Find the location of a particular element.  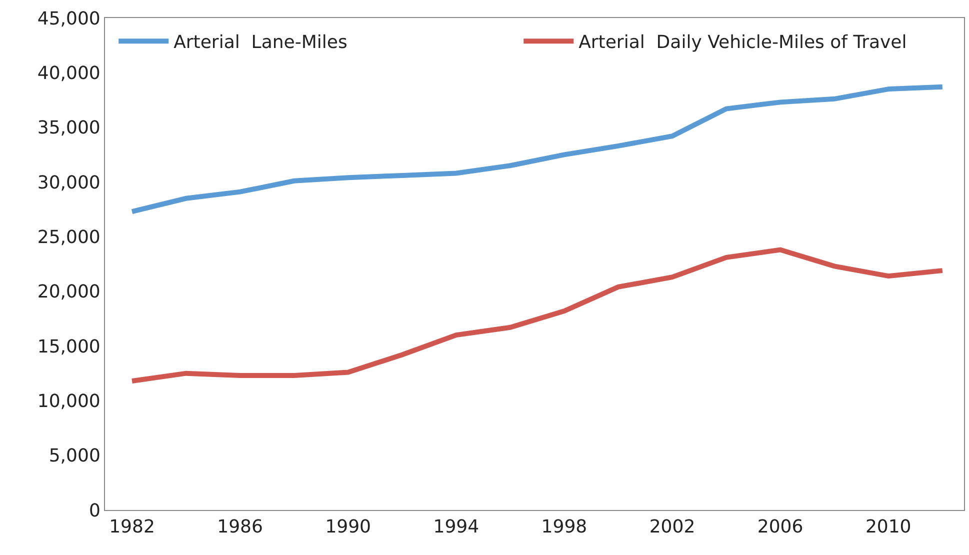

y-tick-label: 35,000 is located at coordinates (68, 128).